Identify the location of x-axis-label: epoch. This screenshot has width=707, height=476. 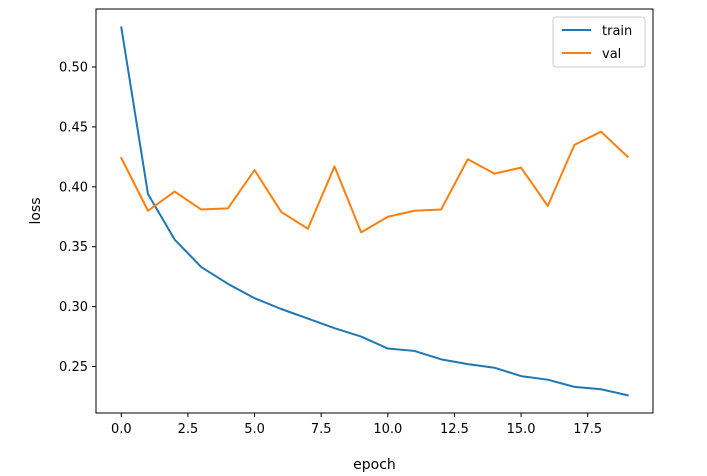
(374, 465).